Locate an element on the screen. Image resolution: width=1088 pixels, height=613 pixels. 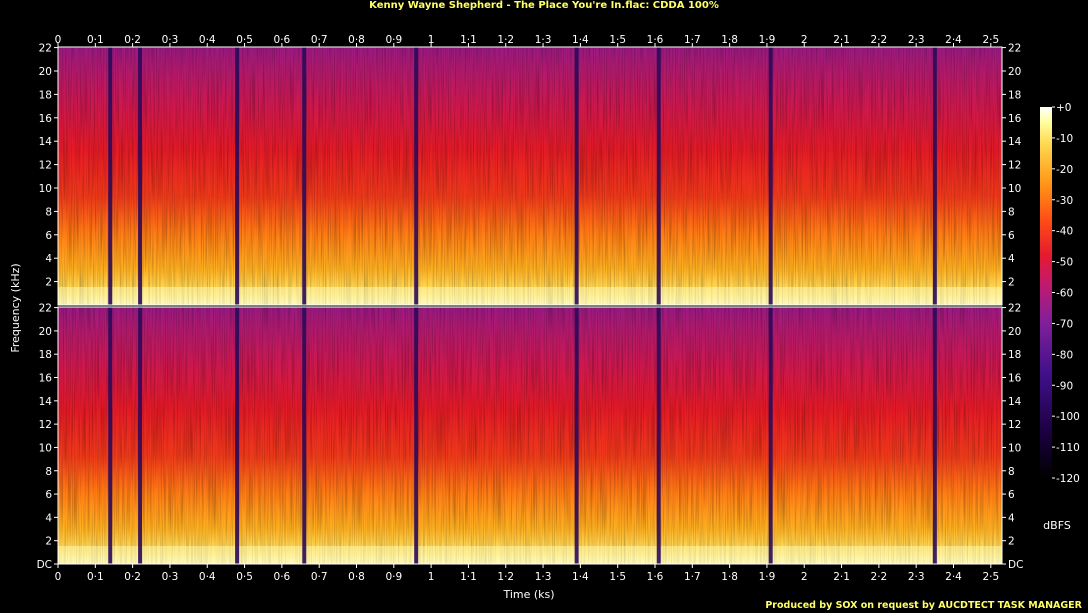
x-tick-label: 1·1 is located at coordinates (468, 40).